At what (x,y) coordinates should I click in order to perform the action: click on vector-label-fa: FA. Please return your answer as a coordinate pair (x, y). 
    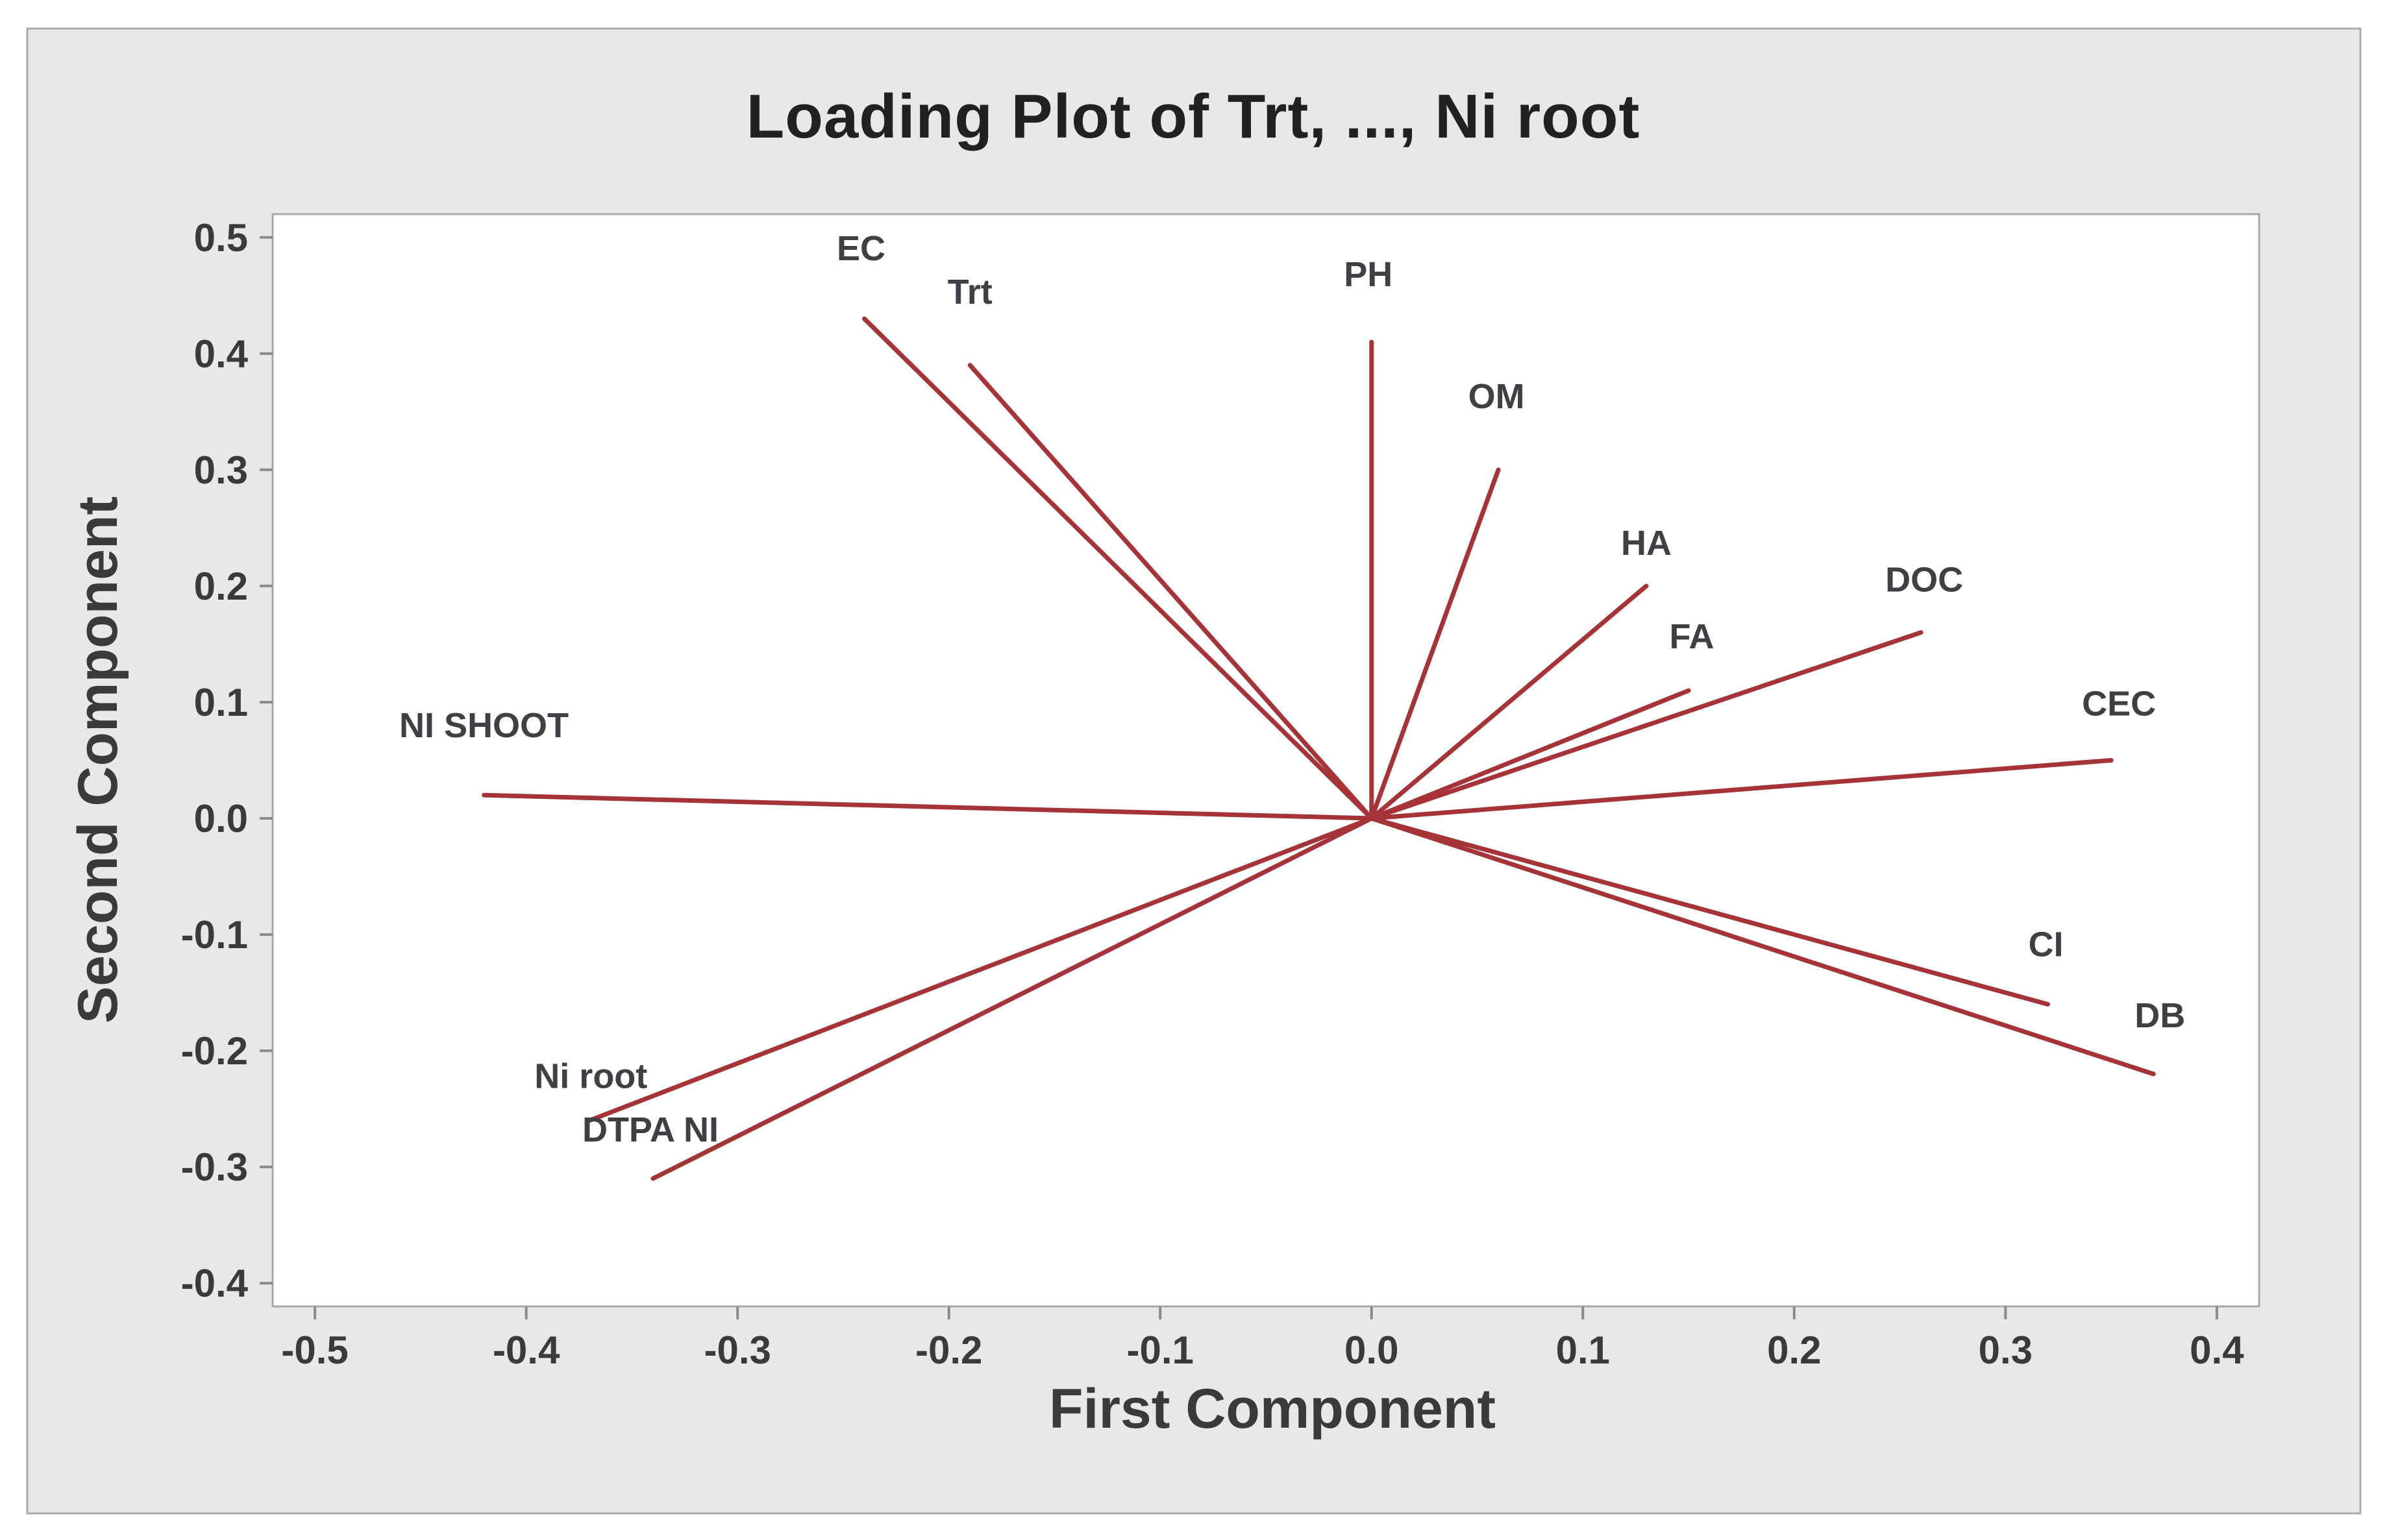
    Looking at the image, I should click on (1692, 637).